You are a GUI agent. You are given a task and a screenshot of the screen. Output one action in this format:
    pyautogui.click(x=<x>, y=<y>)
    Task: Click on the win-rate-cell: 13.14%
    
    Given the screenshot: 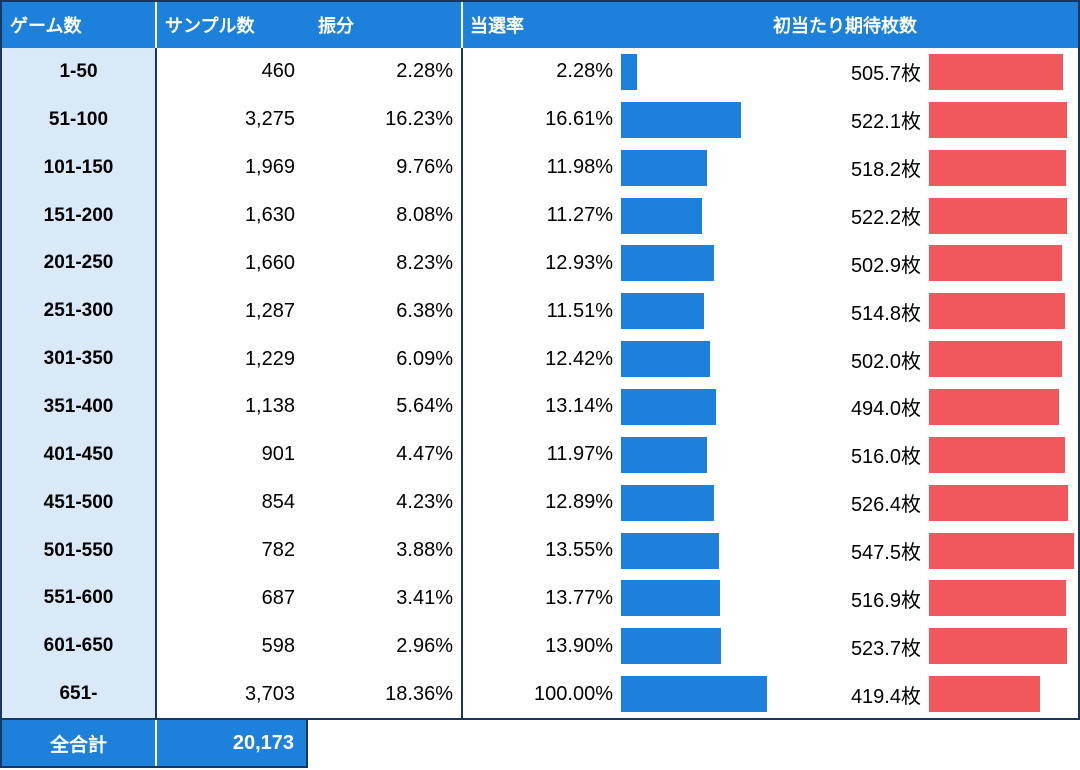 What is the action you would take?
    pyautogui.click(x=616, y=407)
    